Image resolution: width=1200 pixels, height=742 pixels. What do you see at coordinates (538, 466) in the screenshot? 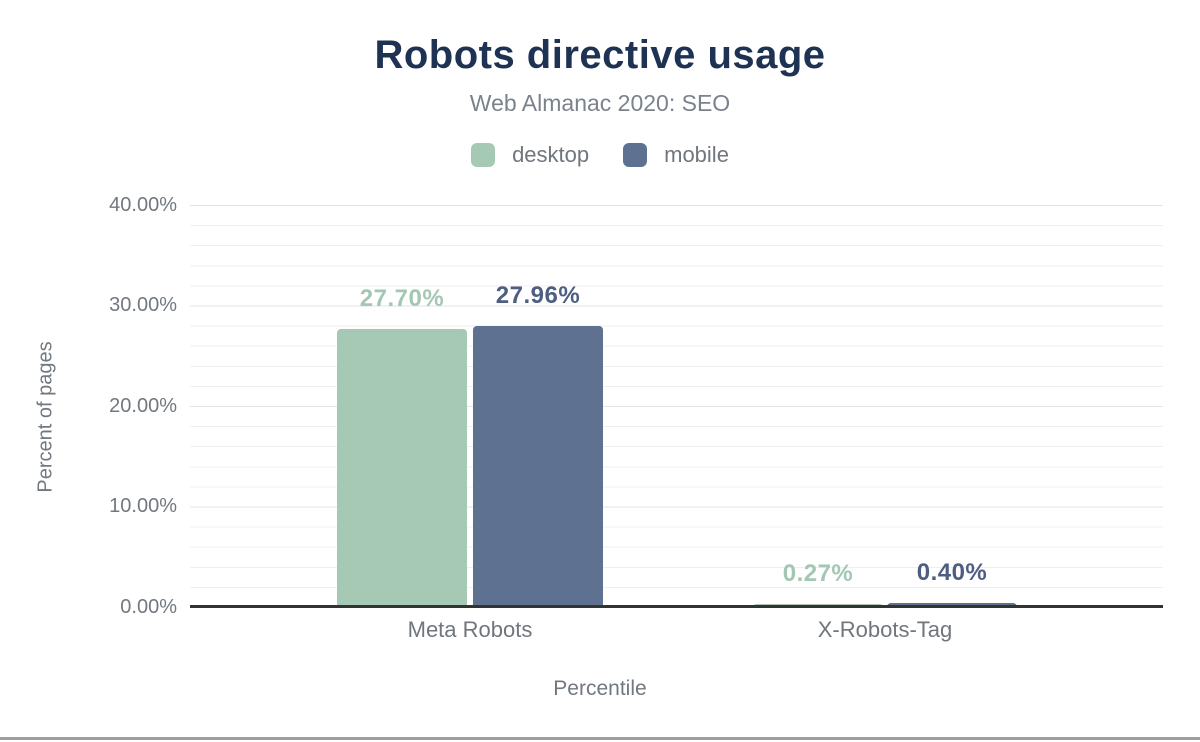
I see `bar-meta-robots-mobile` at bounding box center [538, 466].